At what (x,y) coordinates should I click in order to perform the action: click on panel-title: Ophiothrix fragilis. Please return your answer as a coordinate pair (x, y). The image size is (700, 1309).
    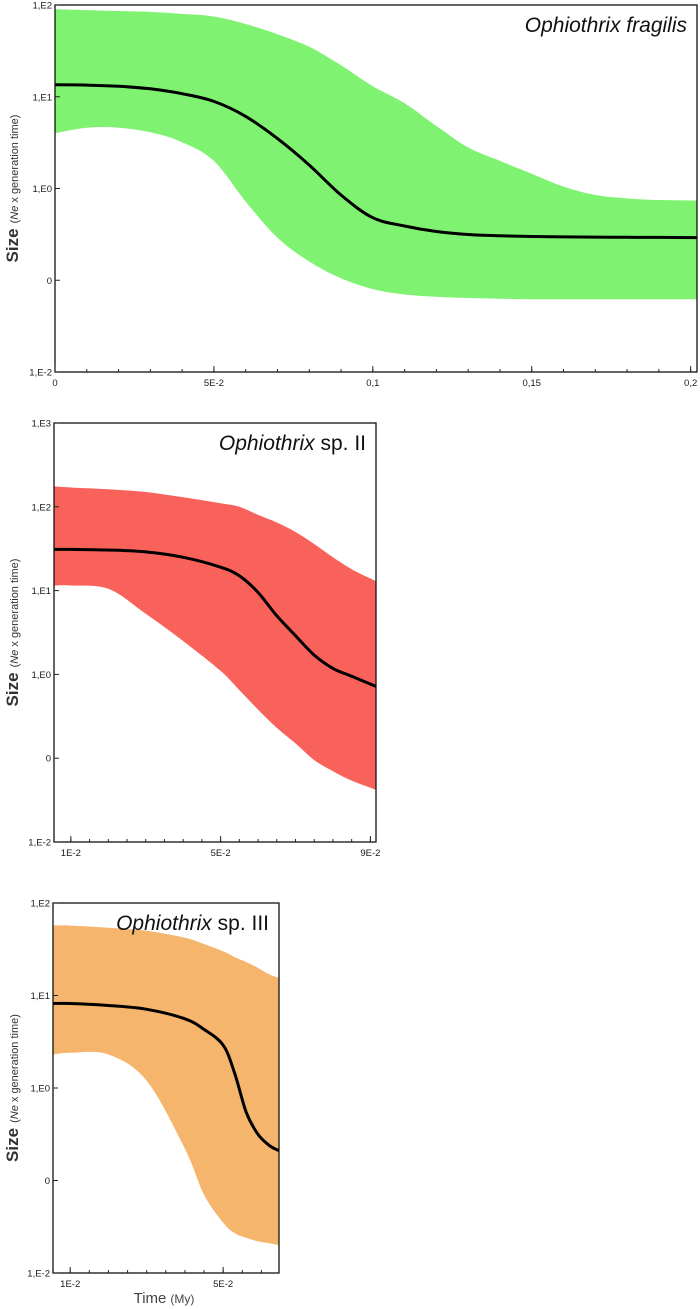
    Looking at the image, I should click on (606, 25).